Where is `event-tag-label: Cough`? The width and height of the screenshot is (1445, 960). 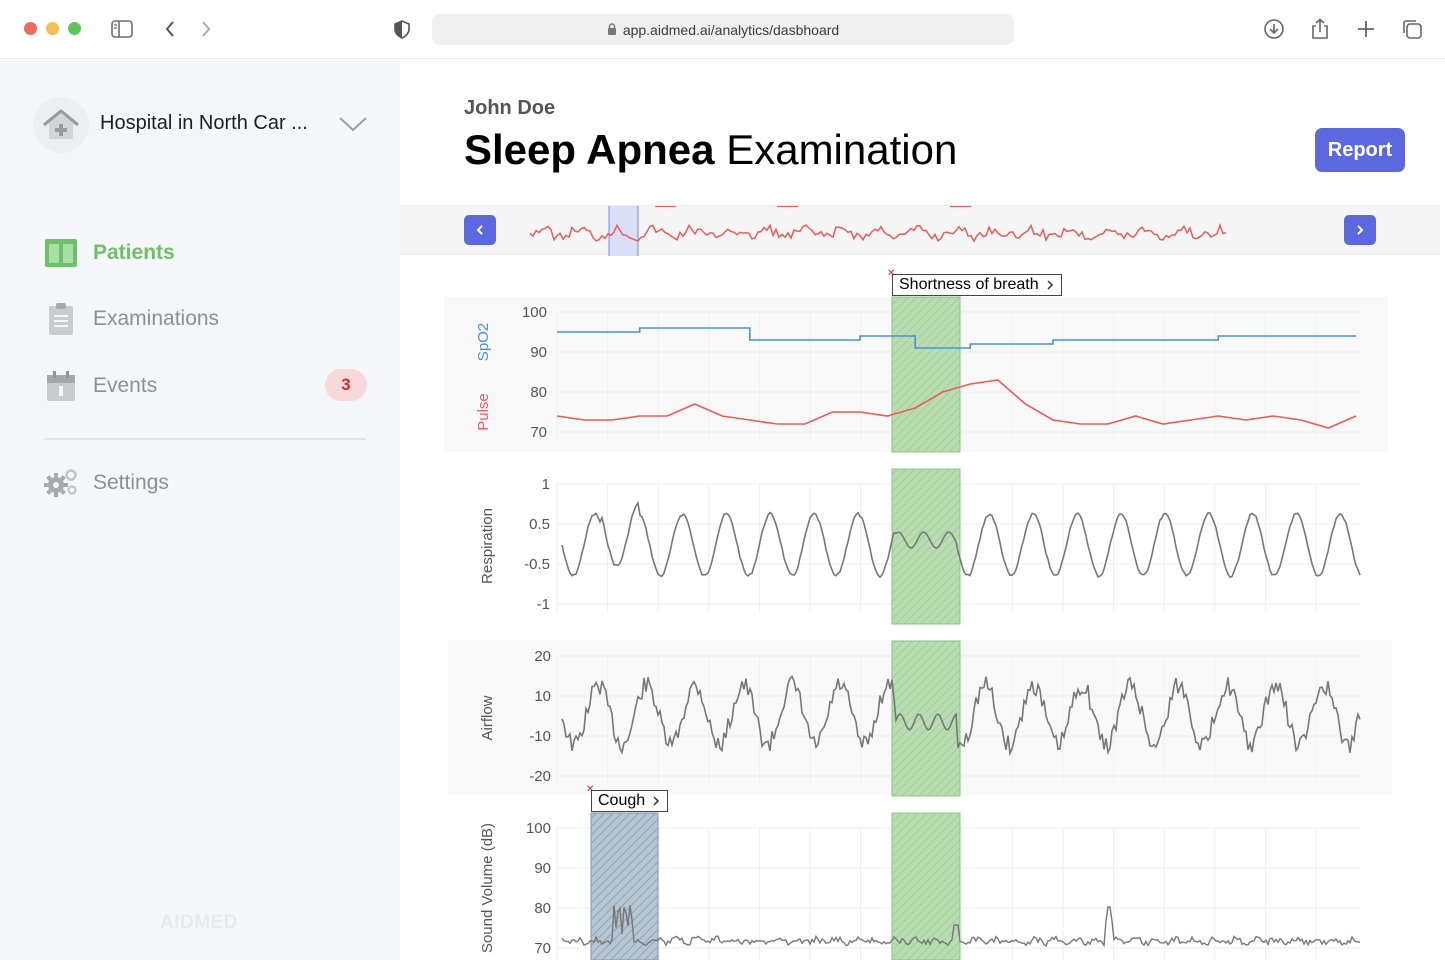
event-tag-label: Cough is located at coordinates (622, 800).